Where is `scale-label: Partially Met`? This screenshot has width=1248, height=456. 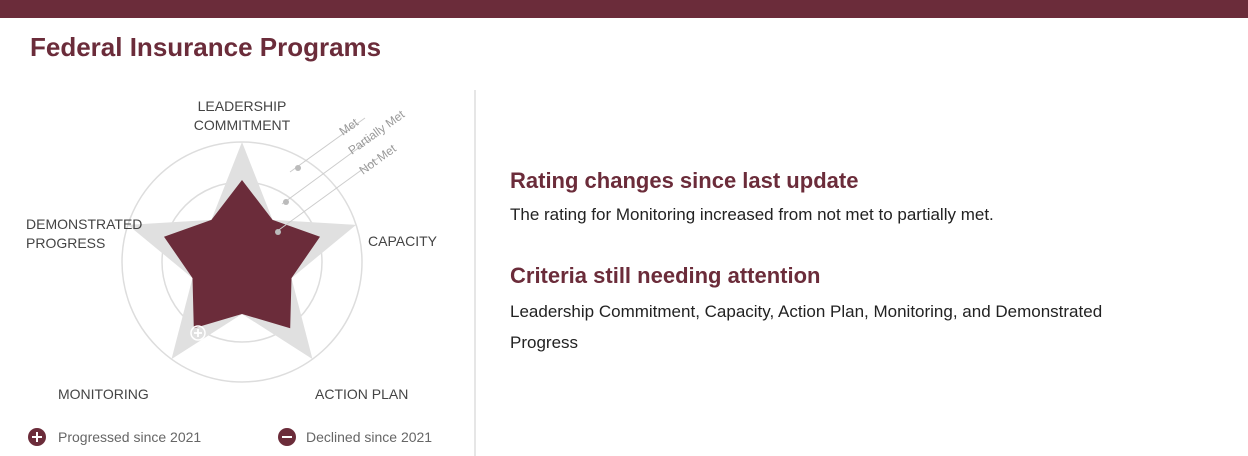 scale-label: Partially Met is located at coordinates (377, 132).